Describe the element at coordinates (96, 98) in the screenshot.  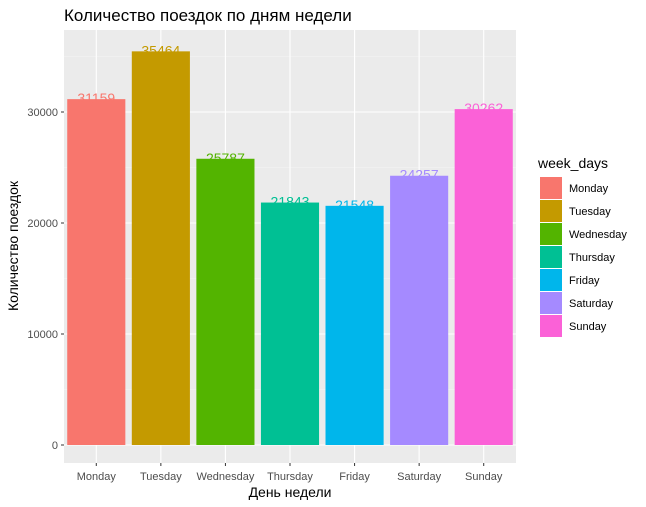
I see `data-label-monday: 31159` at that location.